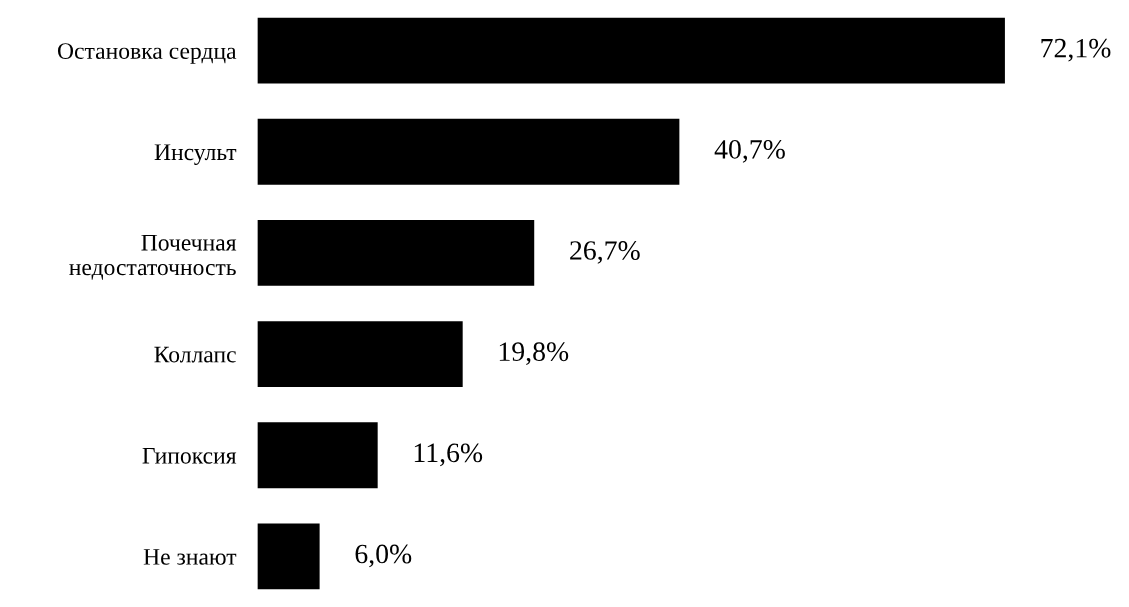  I want to click on data-label: 11,6%, so click(448, 455).